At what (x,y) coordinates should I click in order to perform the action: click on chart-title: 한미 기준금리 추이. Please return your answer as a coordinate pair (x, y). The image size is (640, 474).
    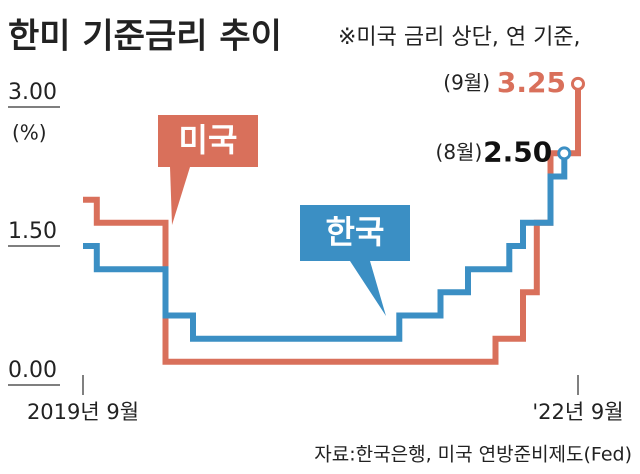
    Looking at the image, I should click on (145, 37).